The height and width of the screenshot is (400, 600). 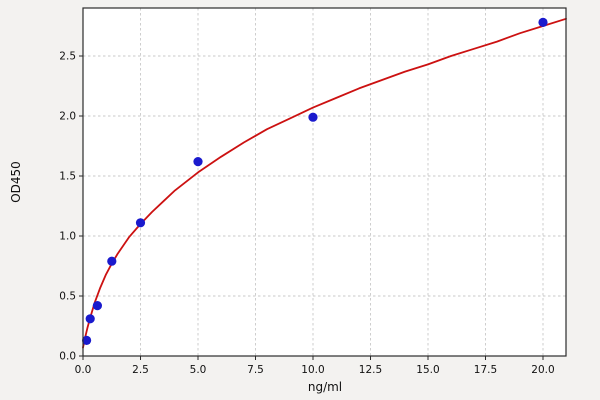 I want to click on x-tick-label: 5.0, so click(x=198, y=370).